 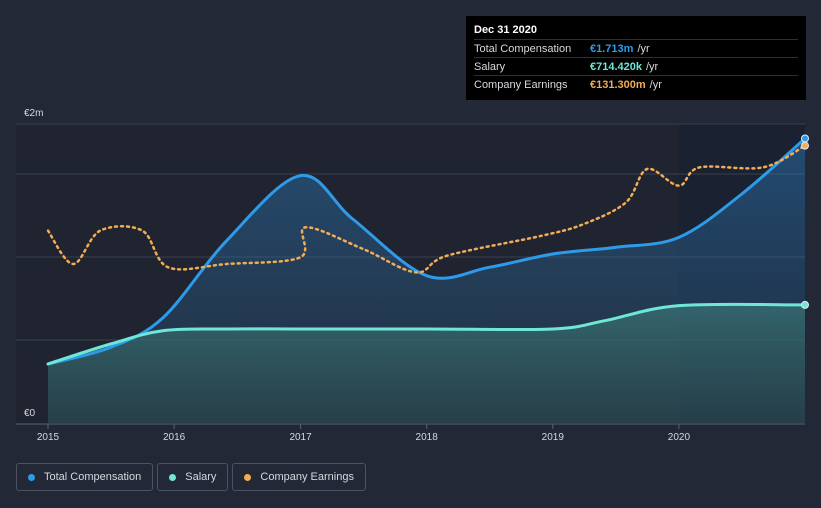 I want to click on total-compensation-end-marker, so click(x=805, y=138).